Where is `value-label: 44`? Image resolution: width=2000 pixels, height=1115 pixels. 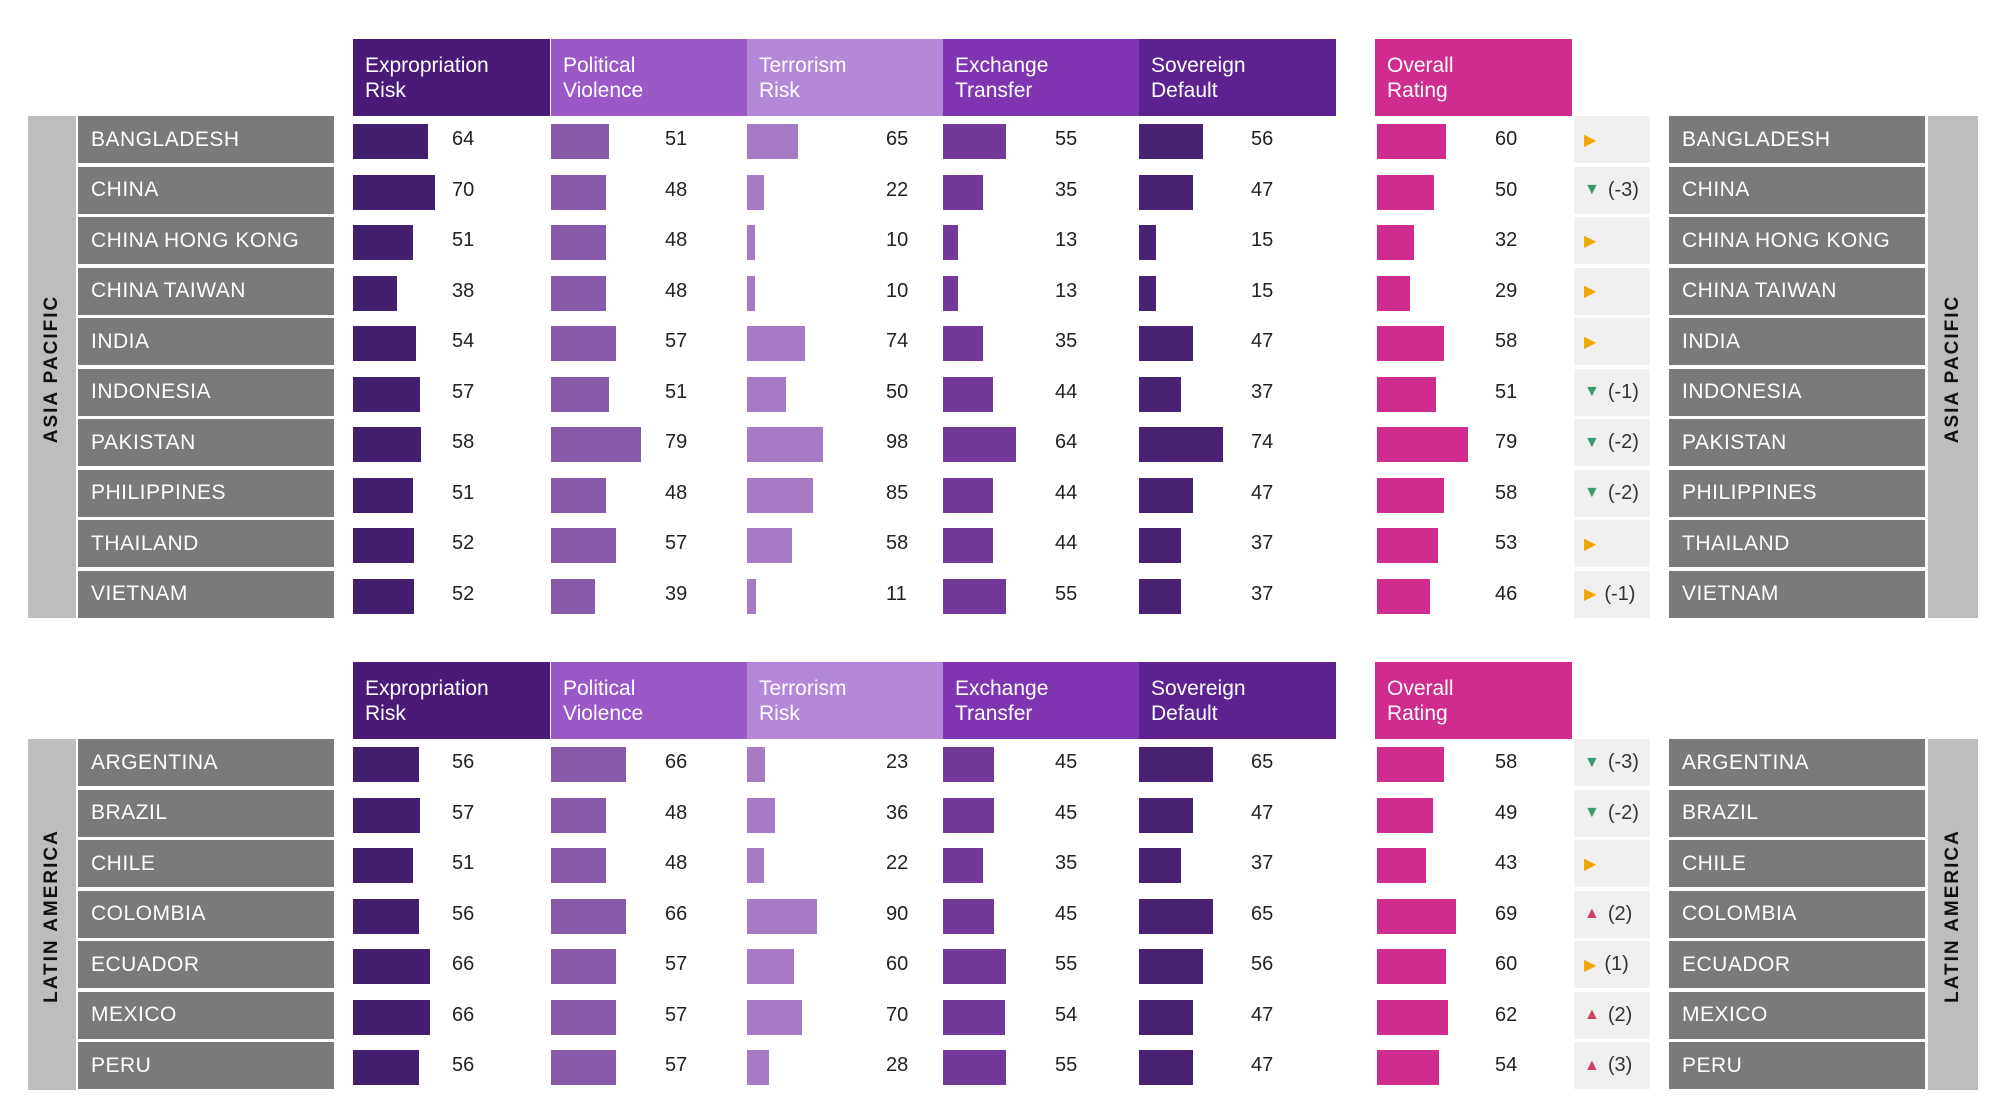 value-label: 44 is located at coordinates (1066, 492).